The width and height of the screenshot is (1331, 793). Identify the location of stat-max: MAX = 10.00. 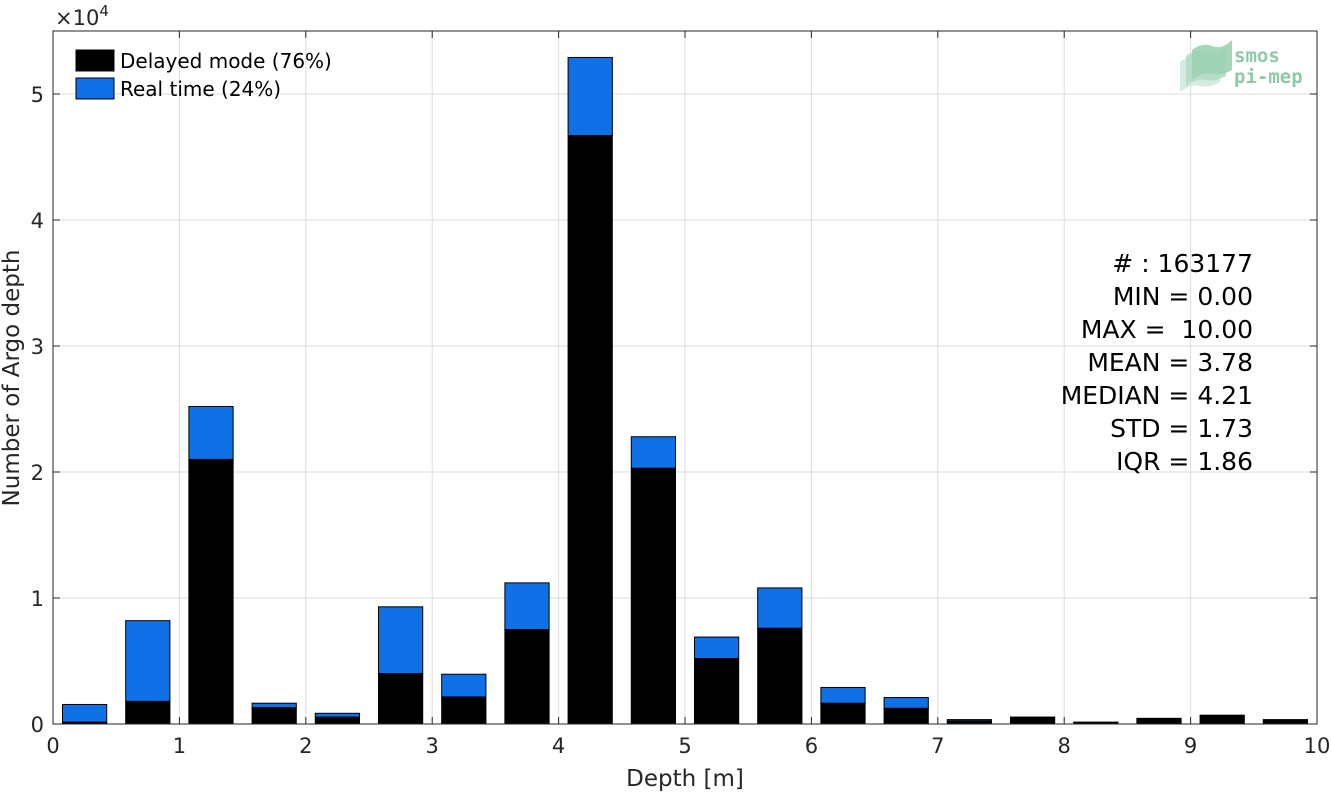
(1167, 329).